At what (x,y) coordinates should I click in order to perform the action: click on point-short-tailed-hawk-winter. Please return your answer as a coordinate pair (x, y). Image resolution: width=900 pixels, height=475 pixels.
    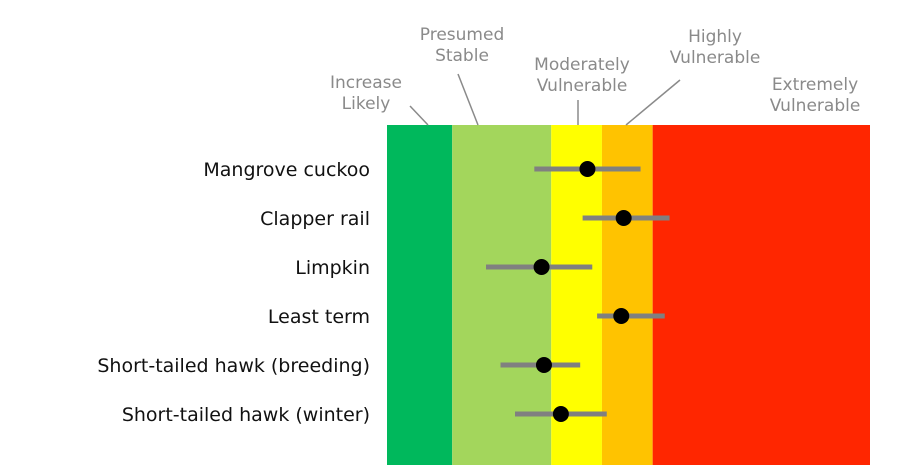
    Looking at the image, I should click on (560, 414).